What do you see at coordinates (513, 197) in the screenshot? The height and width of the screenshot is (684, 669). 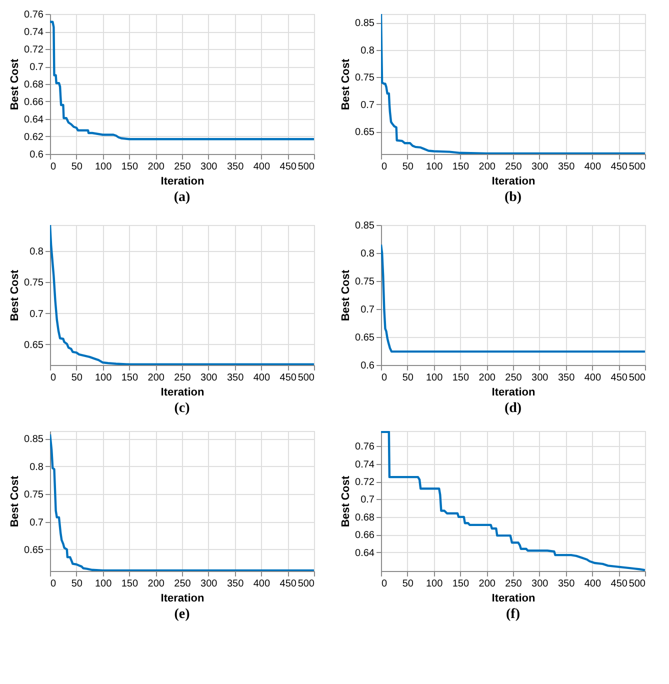 I see `text: (b)` at bounding box center [513, 197].